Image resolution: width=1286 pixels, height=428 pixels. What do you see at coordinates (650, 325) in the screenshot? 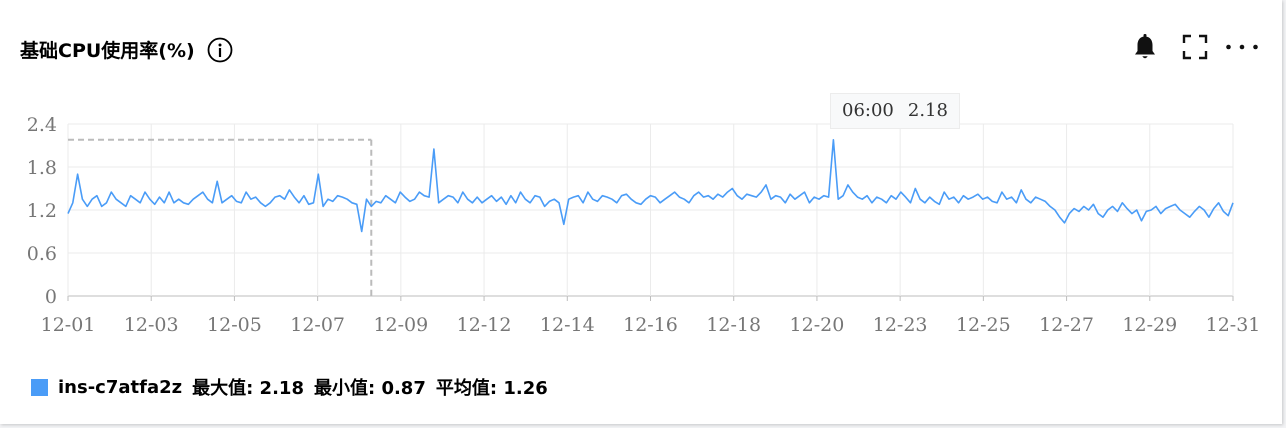
I see `x-tick-label: 12-16` at bounding box center [650, 325].